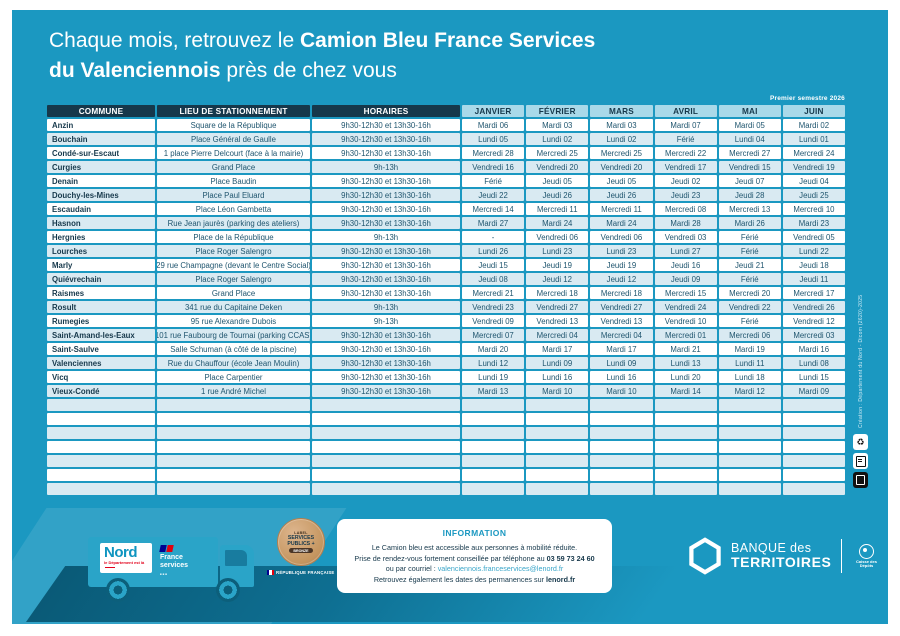 This screenshot has height=636, width=900. What do you see at coordinates (101, 307) in the screenshot?
I see `commune-cell: Rosult` at bounding box center [101, 307].